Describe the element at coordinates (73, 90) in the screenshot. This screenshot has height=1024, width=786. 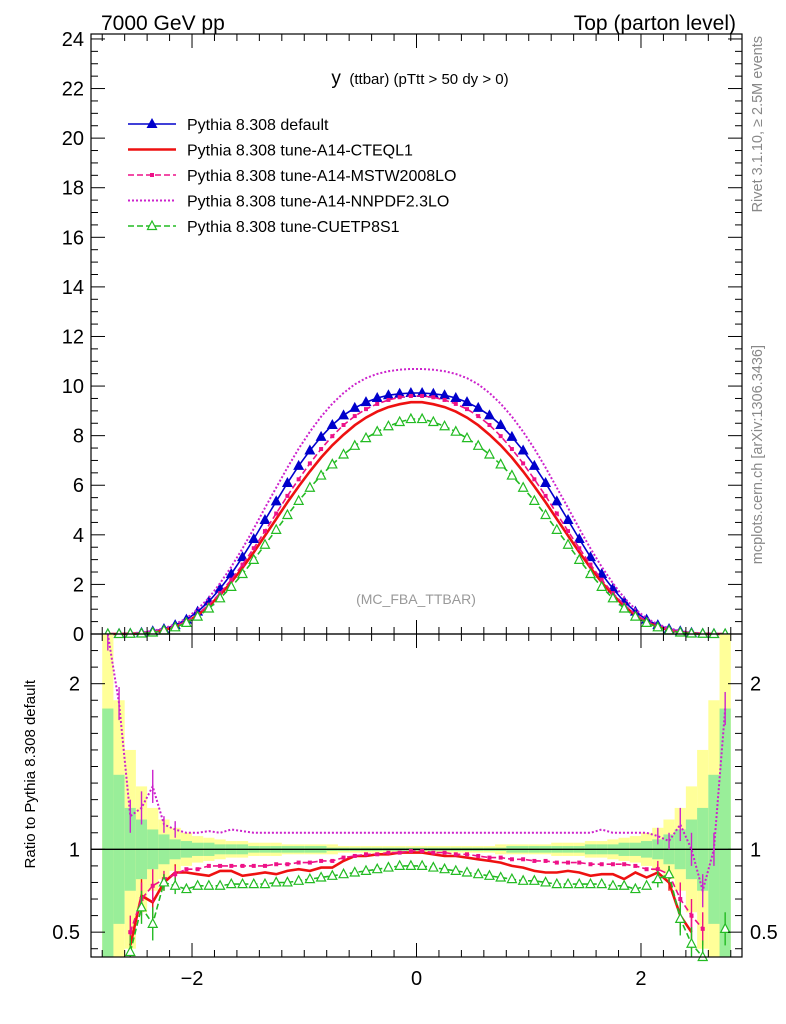
I see `main-y-tick-label: 22` at that location.